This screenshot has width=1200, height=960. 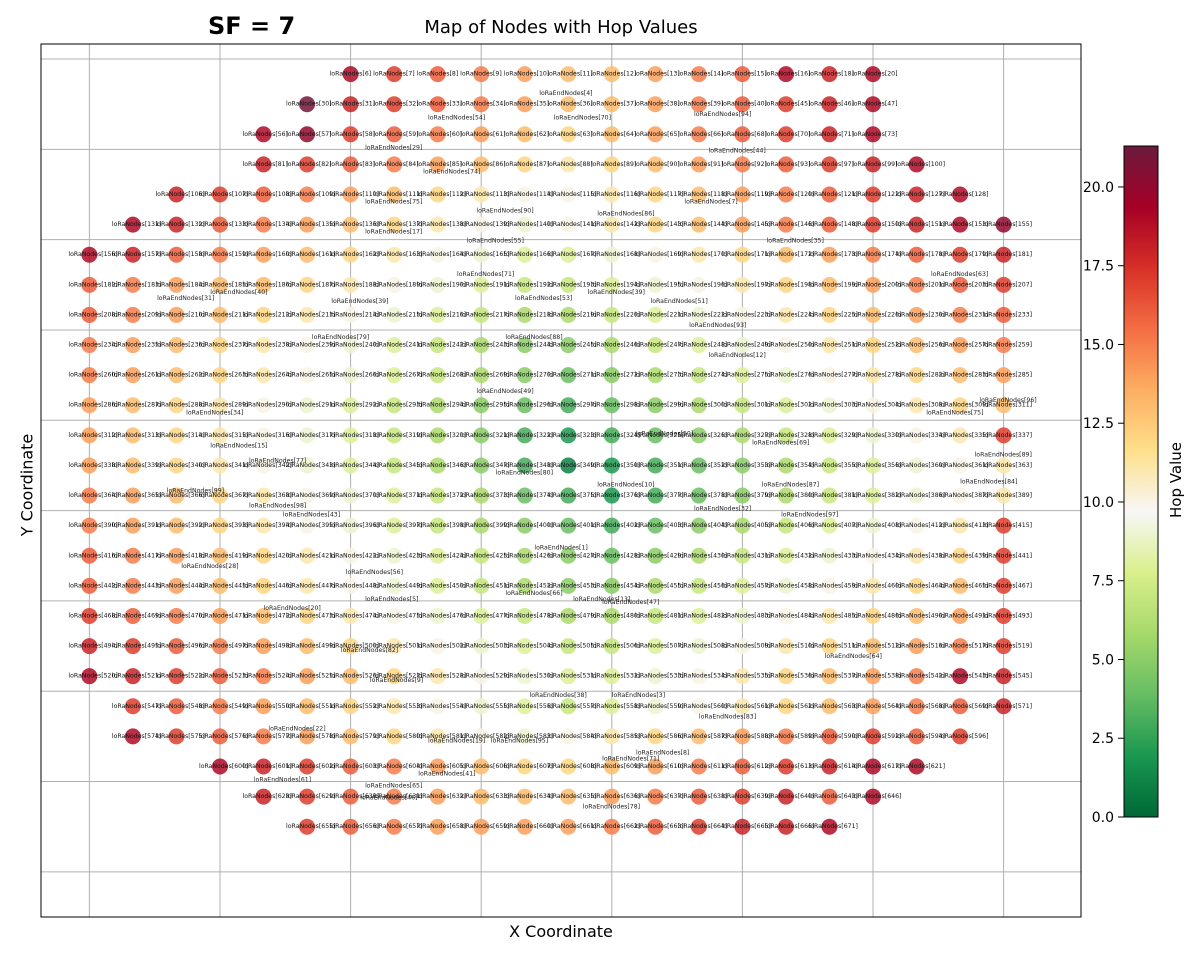 I want to click on point-label: loRaNodes[579], so click(x=354, y=736).